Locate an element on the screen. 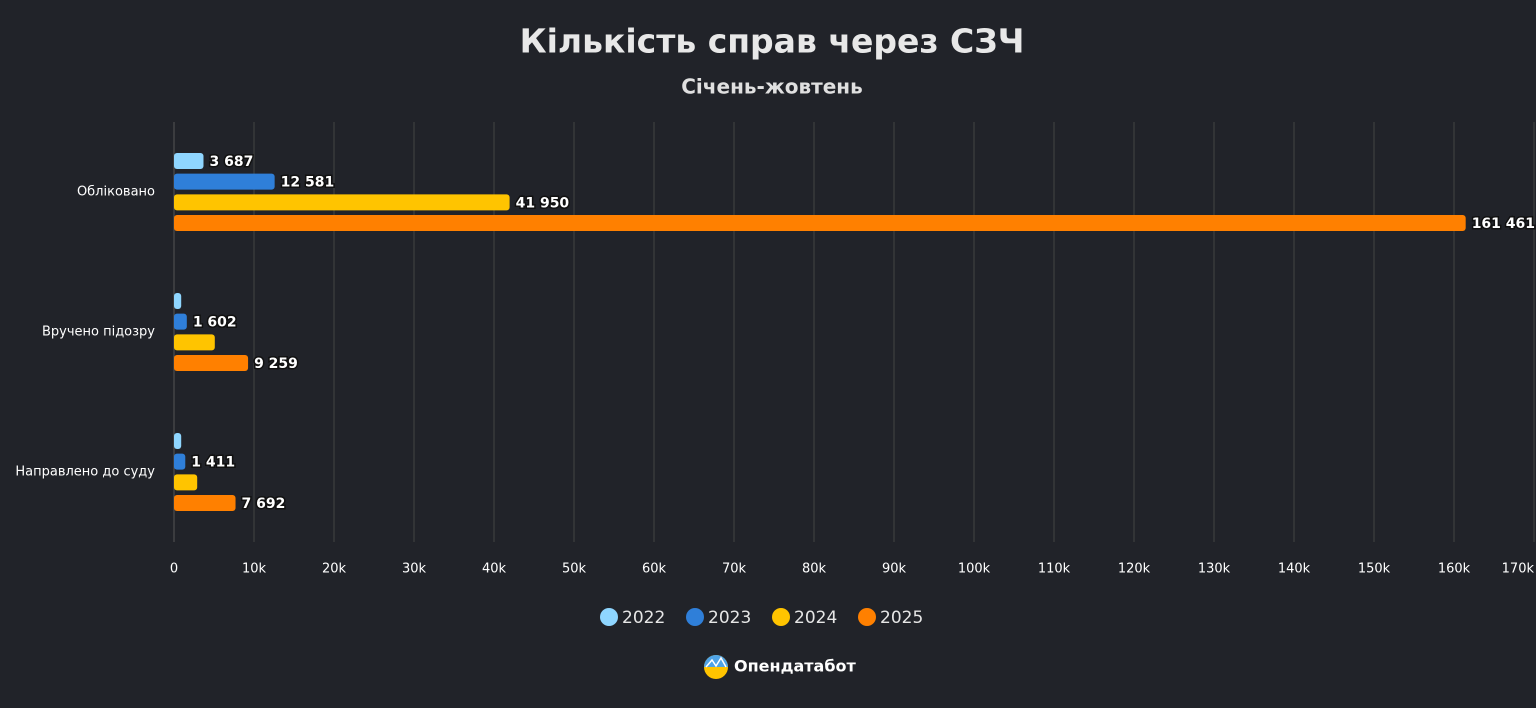  footer-logo is located at coordinates (716, 667).